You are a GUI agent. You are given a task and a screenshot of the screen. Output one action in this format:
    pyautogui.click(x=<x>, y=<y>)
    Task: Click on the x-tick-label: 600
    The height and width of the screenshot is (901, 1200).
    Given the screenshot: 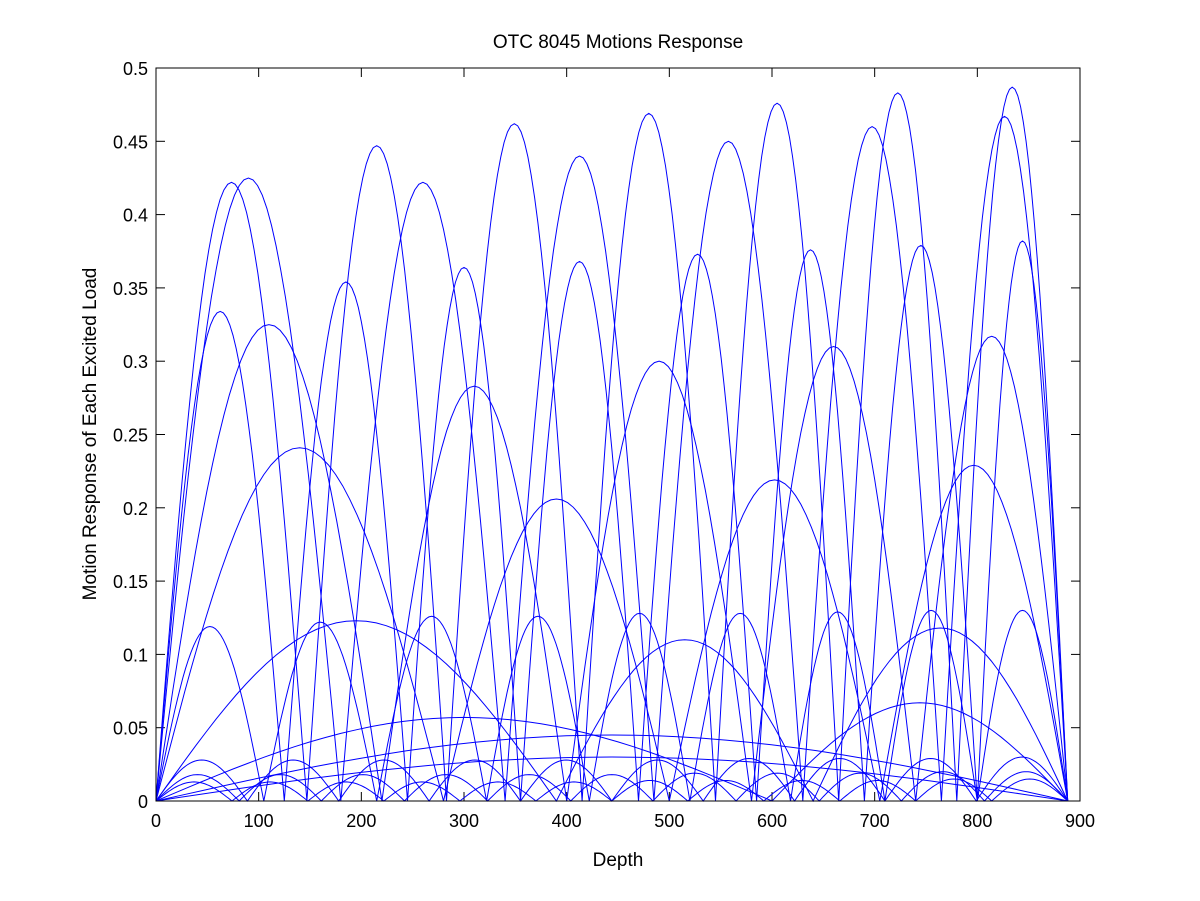 What is the action you would take?
    pyautogui.click(x=772, y=821)
    